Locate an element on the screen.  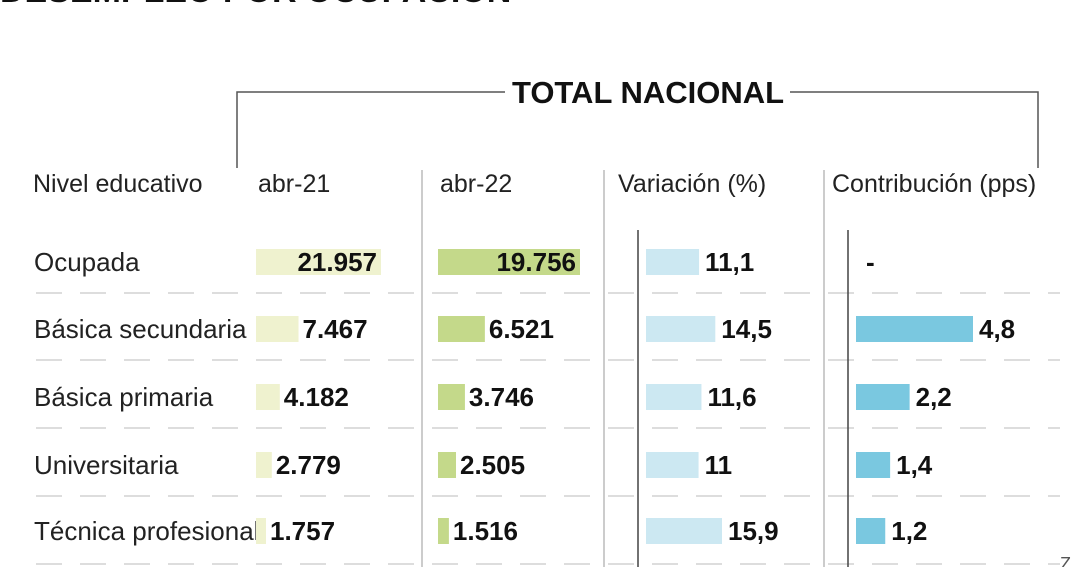
value-label-contribucion: 4,8 is located at coordinates (997, 329).